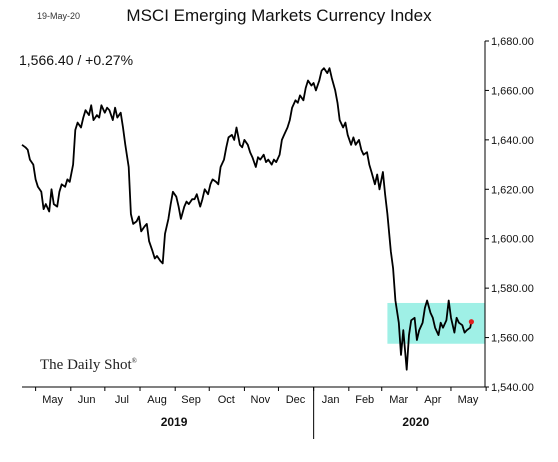  What do you see at coordinates (398, 400) in the screenshot?
I see `x-month-label: Mar` at bounding box center [398, 400].